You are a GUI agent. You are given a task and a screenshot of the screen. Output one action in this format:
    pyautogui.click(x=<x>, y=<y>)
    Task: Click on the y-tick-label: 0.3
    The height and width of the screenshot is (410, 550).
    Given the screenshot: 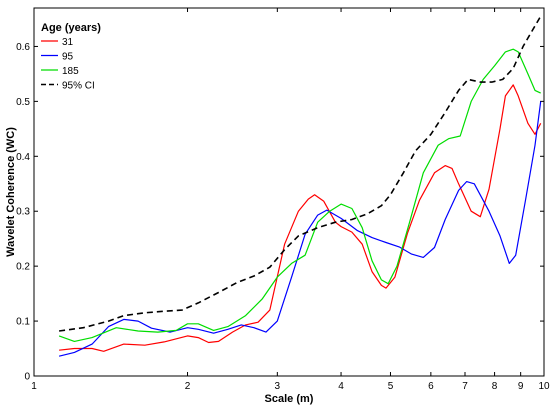 What is the action you would take?
    pyautogui.click(x=23, y=212)
    